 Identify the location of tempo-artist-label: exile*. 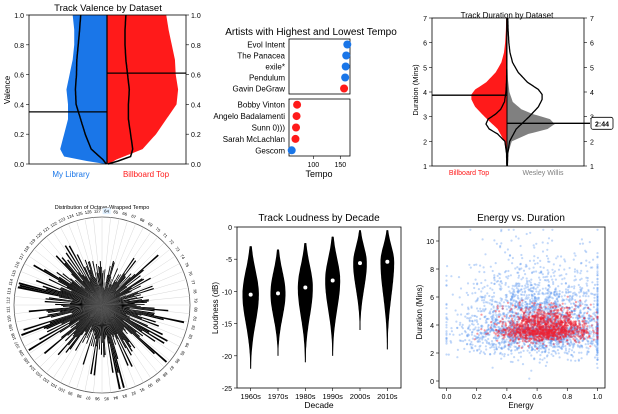
(275, 67).